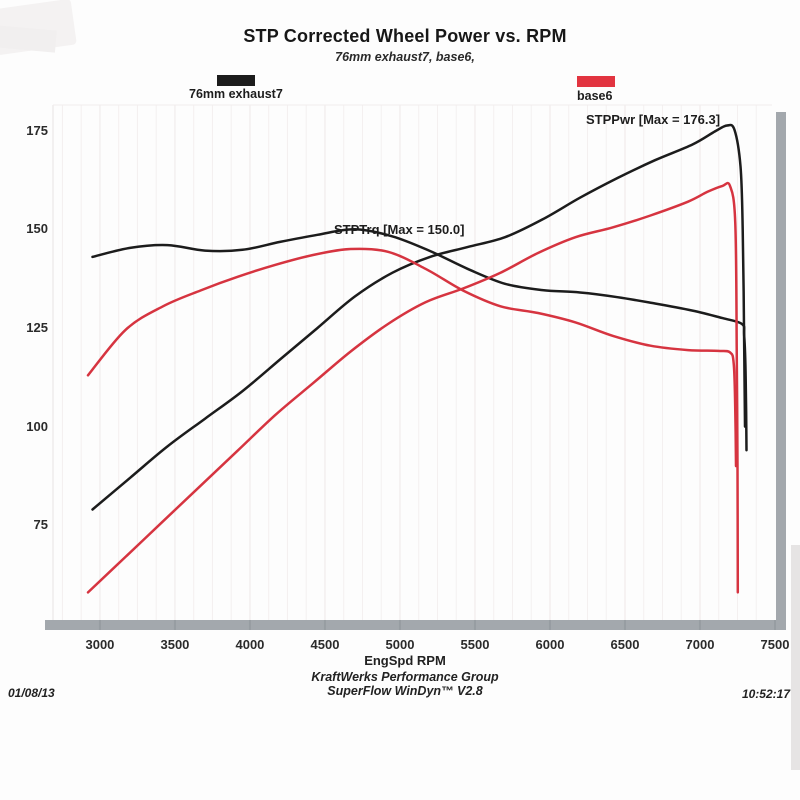 The width and height of the screenshot is (800, 800). Describe the element at coordinates (405, 57) in the screenshot. I see `chart-subtitle: 76mm exhaust7, base6,` at that location.